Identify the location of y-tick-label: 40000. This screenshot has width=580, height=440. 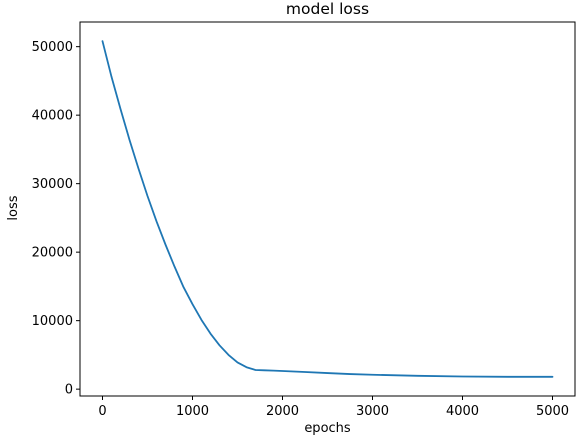
(52, 116).